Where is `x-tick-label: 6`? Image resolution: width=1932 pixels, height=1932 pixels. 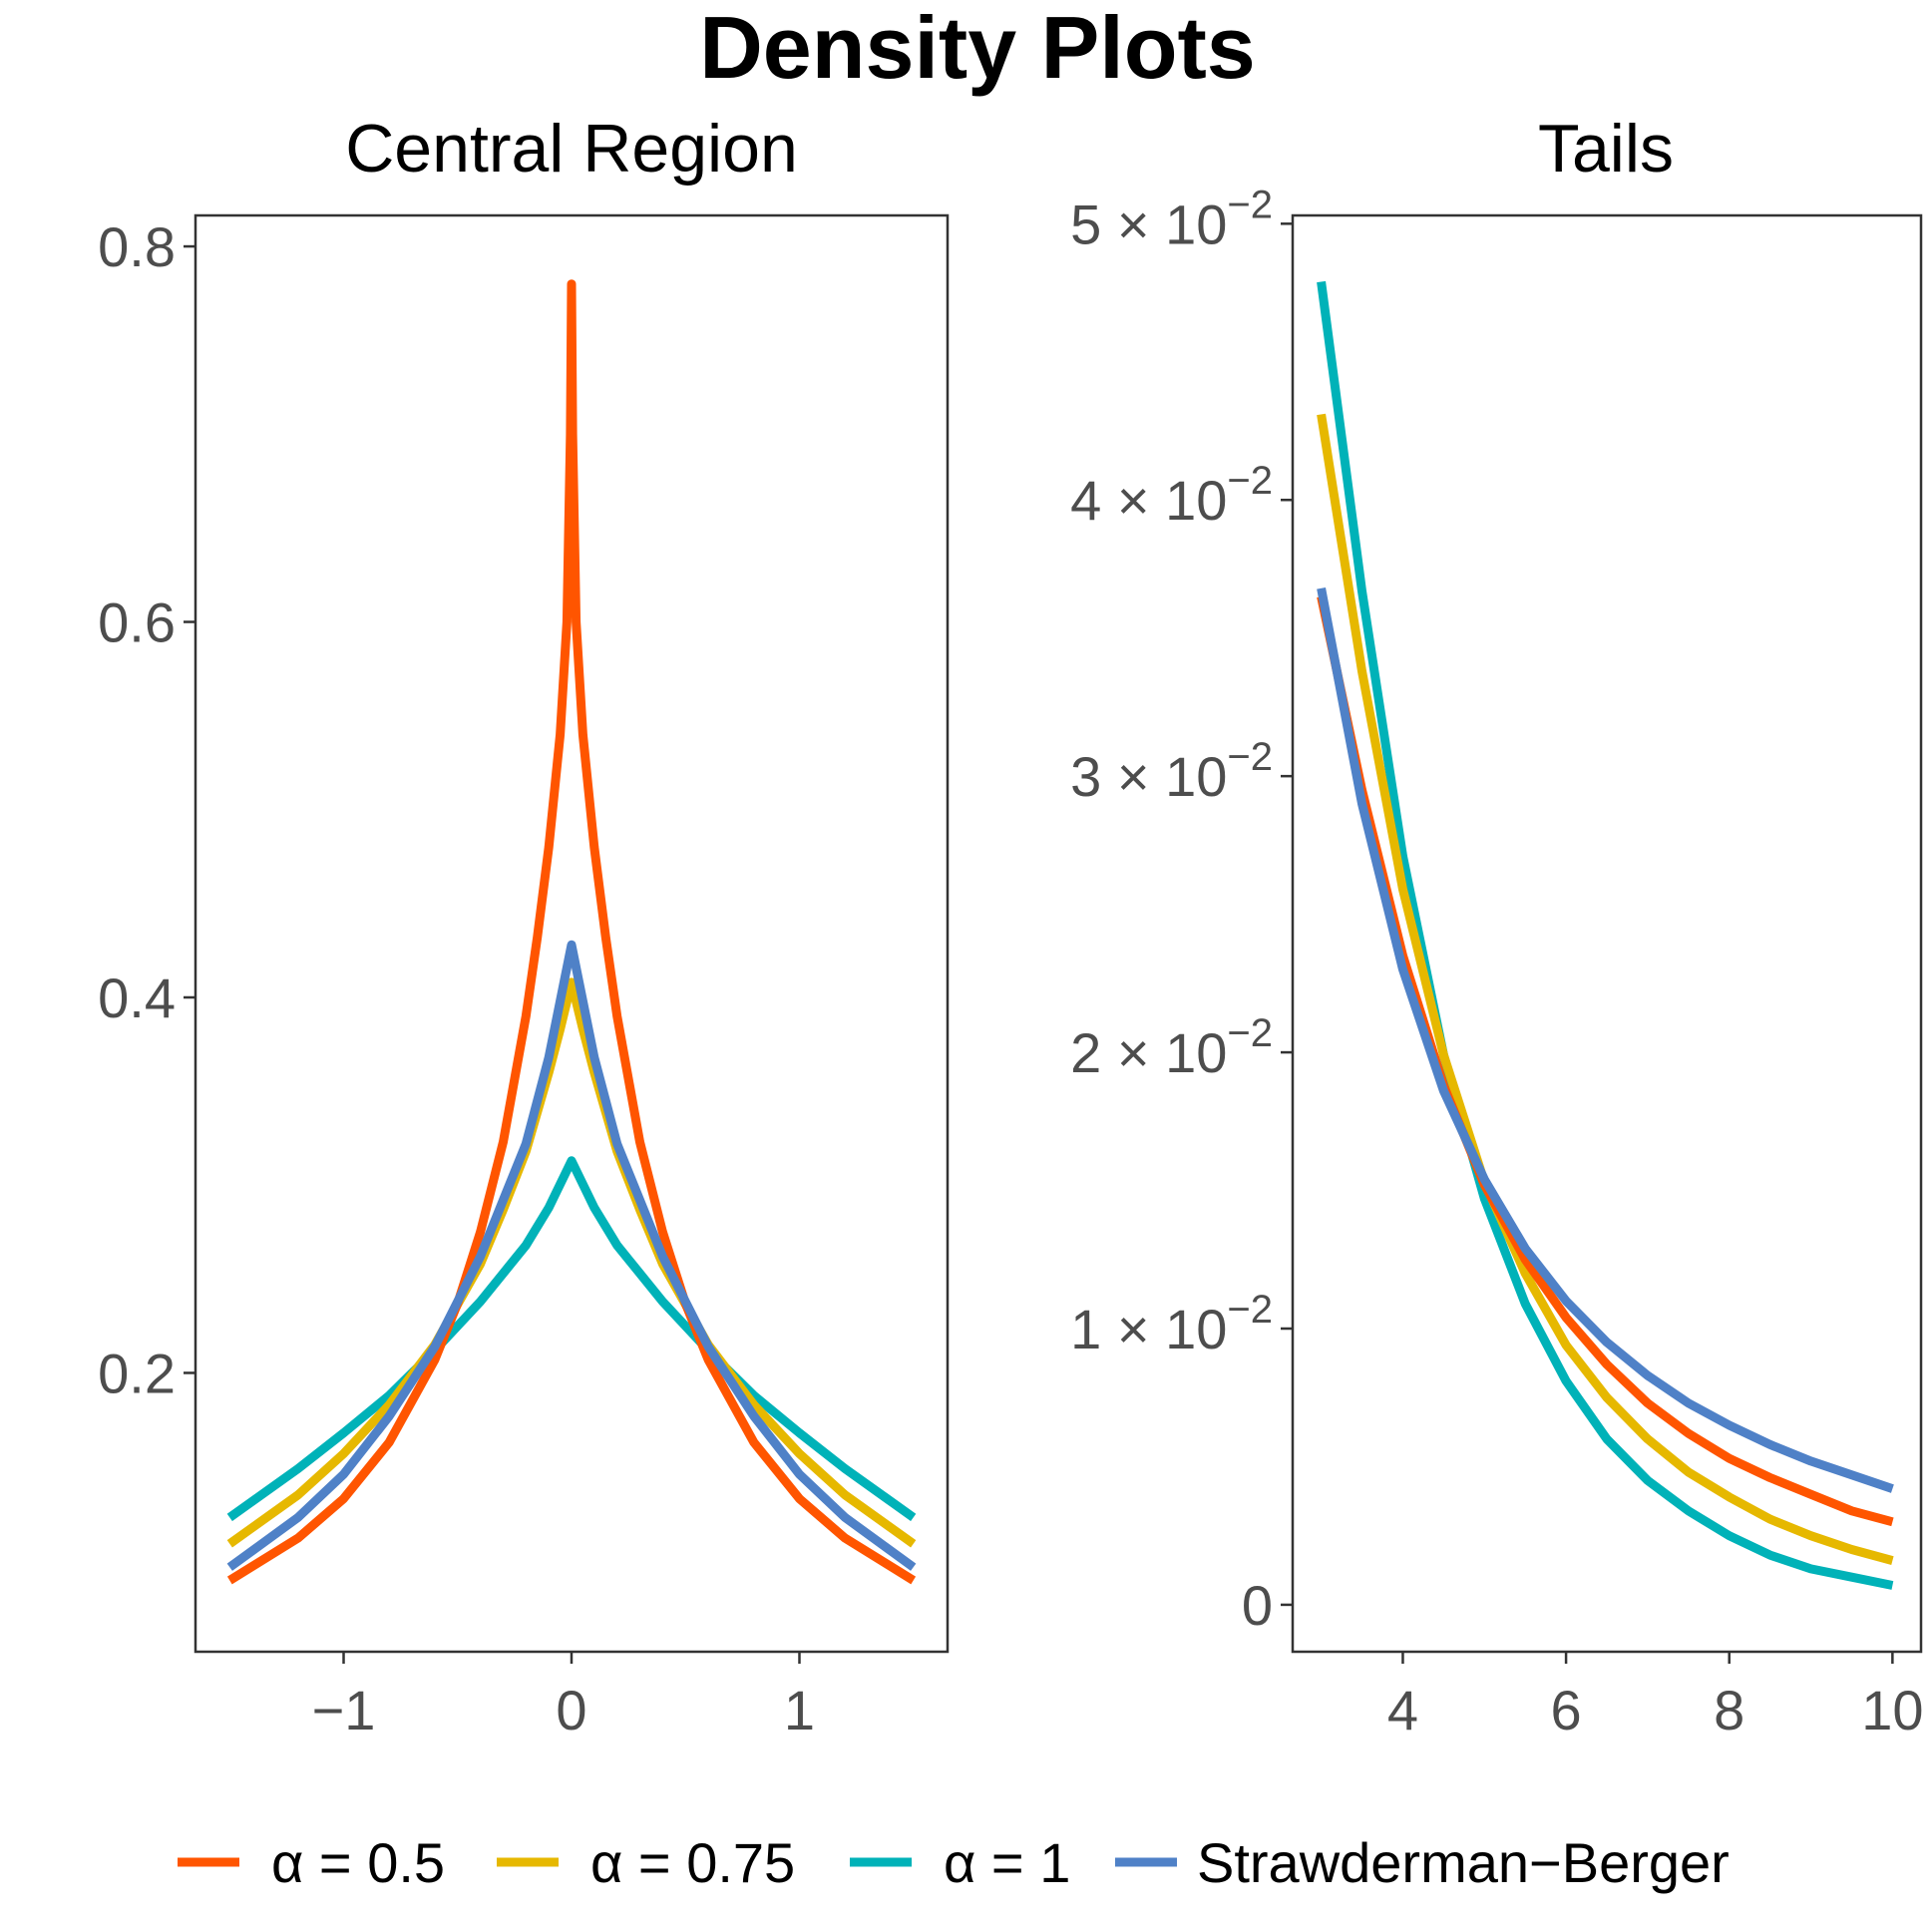
x-tick-label: 6 is located at coordinates (1567, 1710).